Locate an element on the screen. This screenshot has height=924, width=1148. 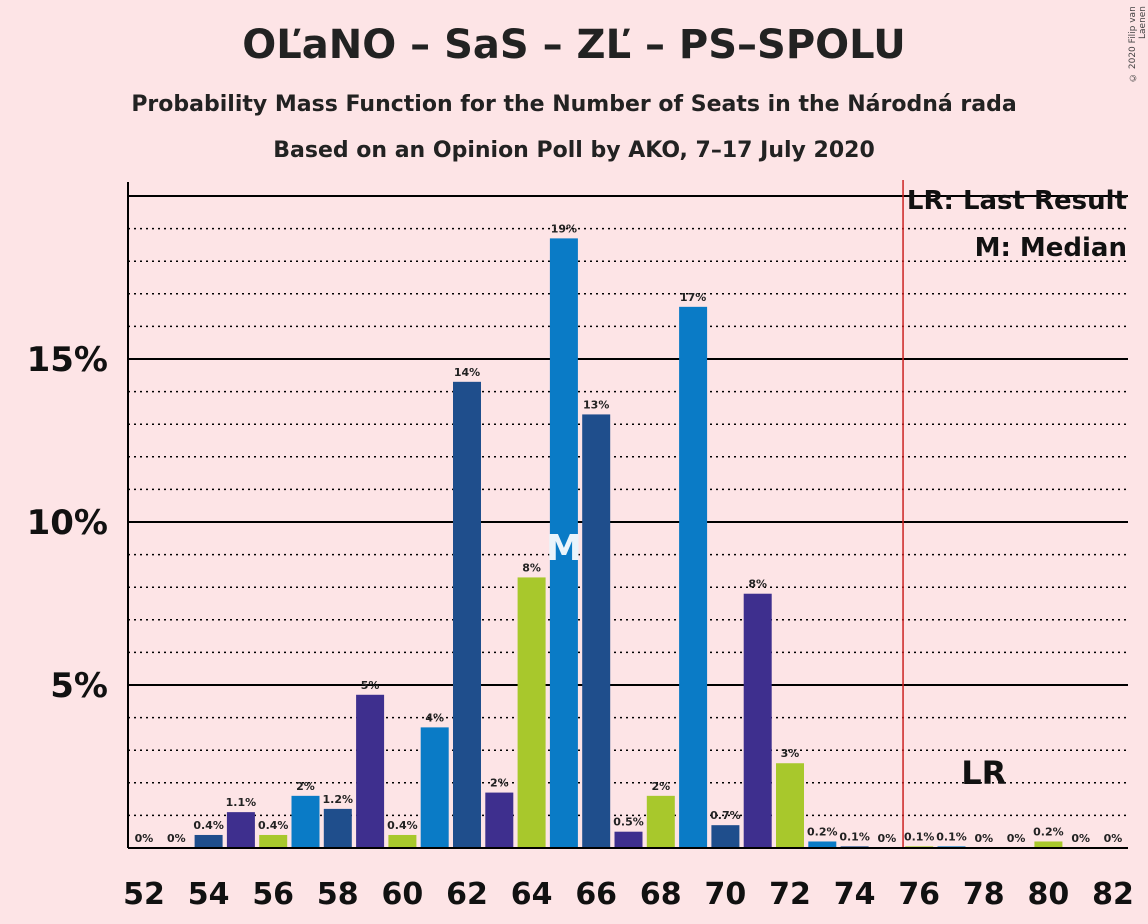
bar-label-seat-56: 0.4% is located at coordinates (273, 825).